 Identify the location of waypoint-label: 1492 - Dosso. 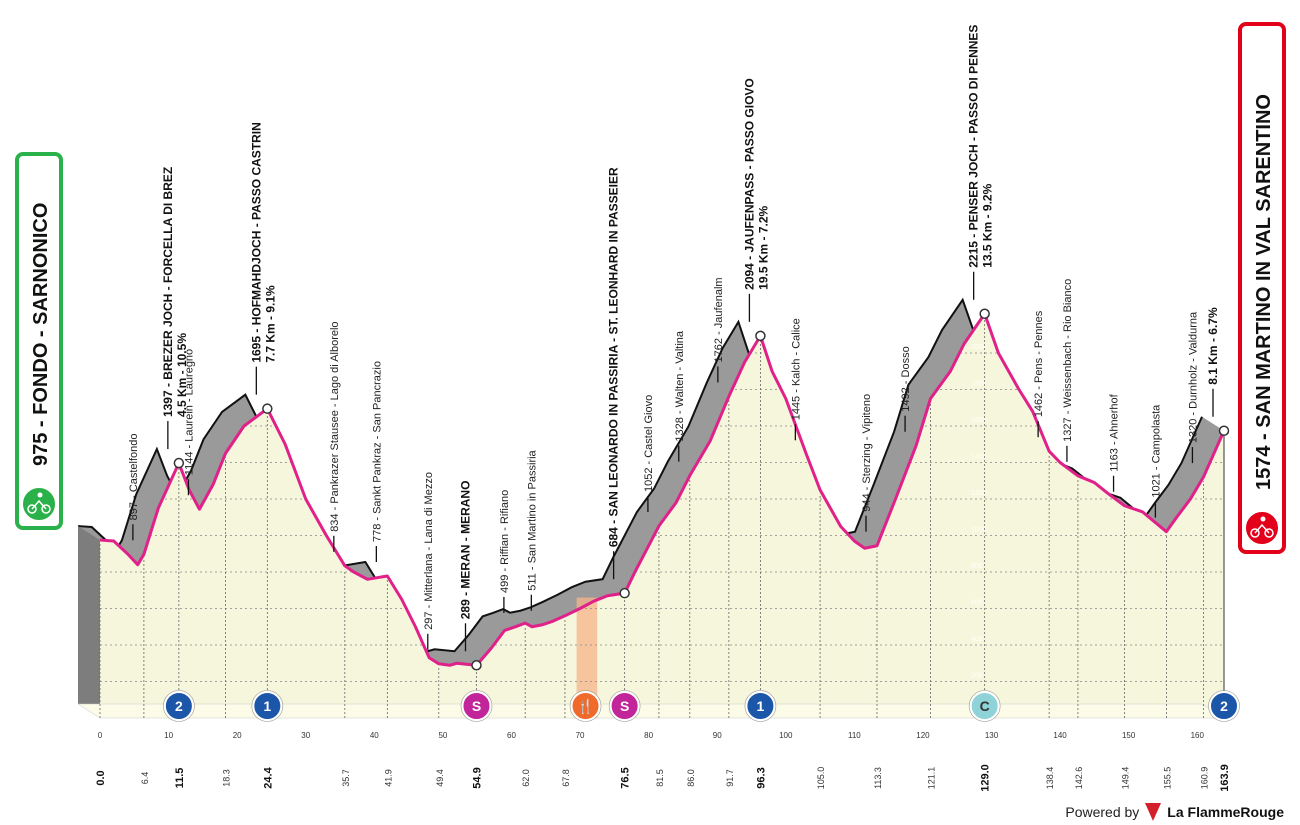
(906, 378).